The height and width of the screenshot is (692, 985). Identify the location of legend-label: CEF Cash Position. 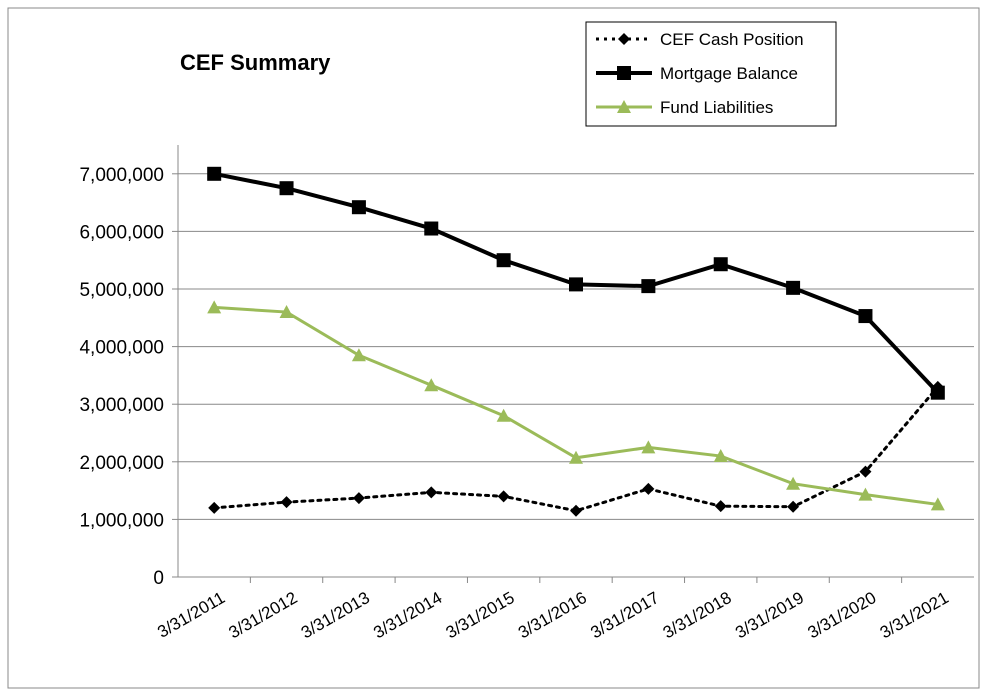
(732, 39).